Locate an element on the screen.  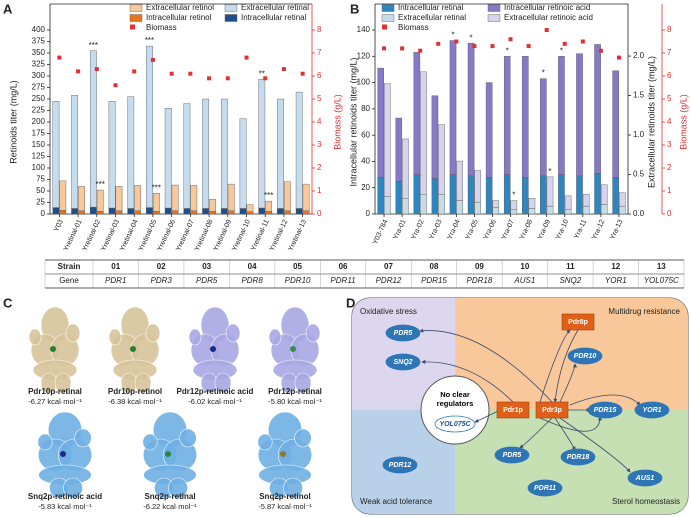
x-tick-label: Yretinal-02 is located at coordinates (92, 236).